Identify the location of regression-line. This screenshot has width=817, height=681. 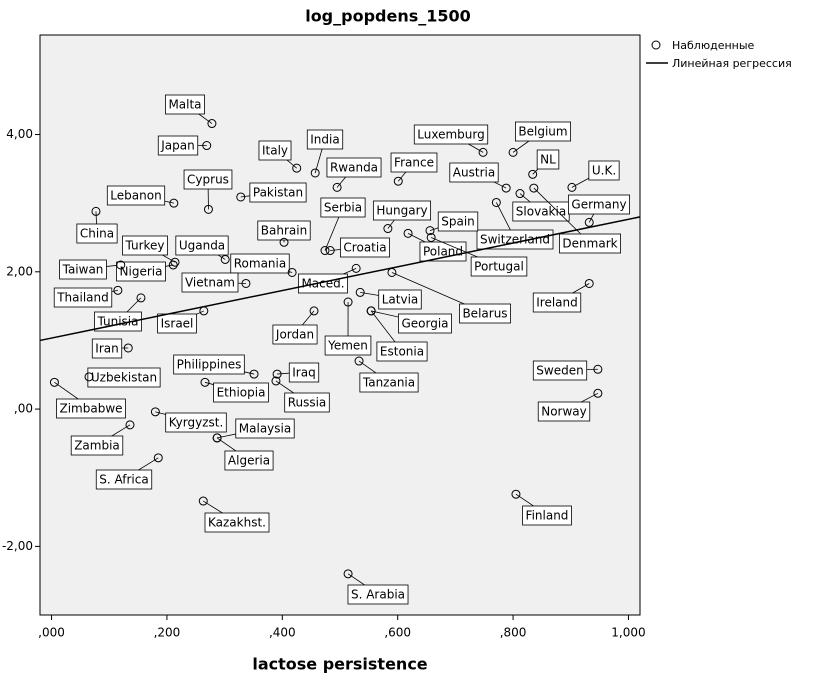
(340, 279).